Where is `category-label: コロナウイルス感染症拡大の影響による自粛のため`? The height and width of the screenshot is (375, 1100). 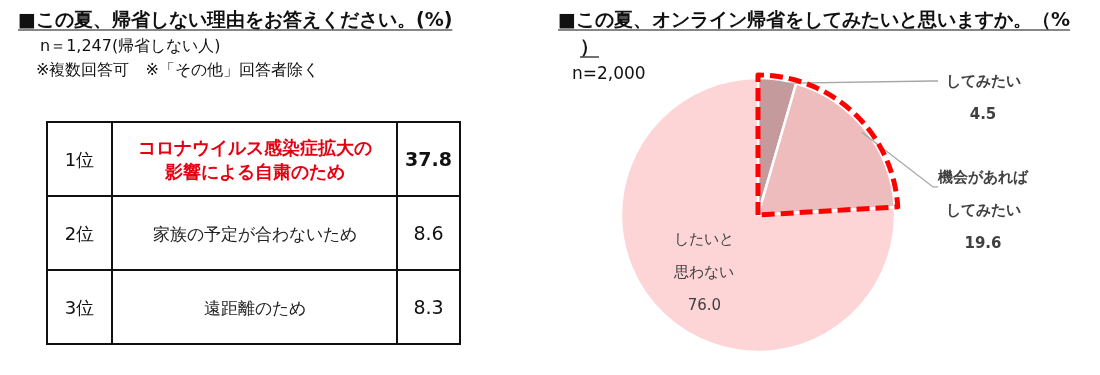 category-label: コロナウイルス感染症拡大の影響による自粛のため is located at coordinates (254, 159).